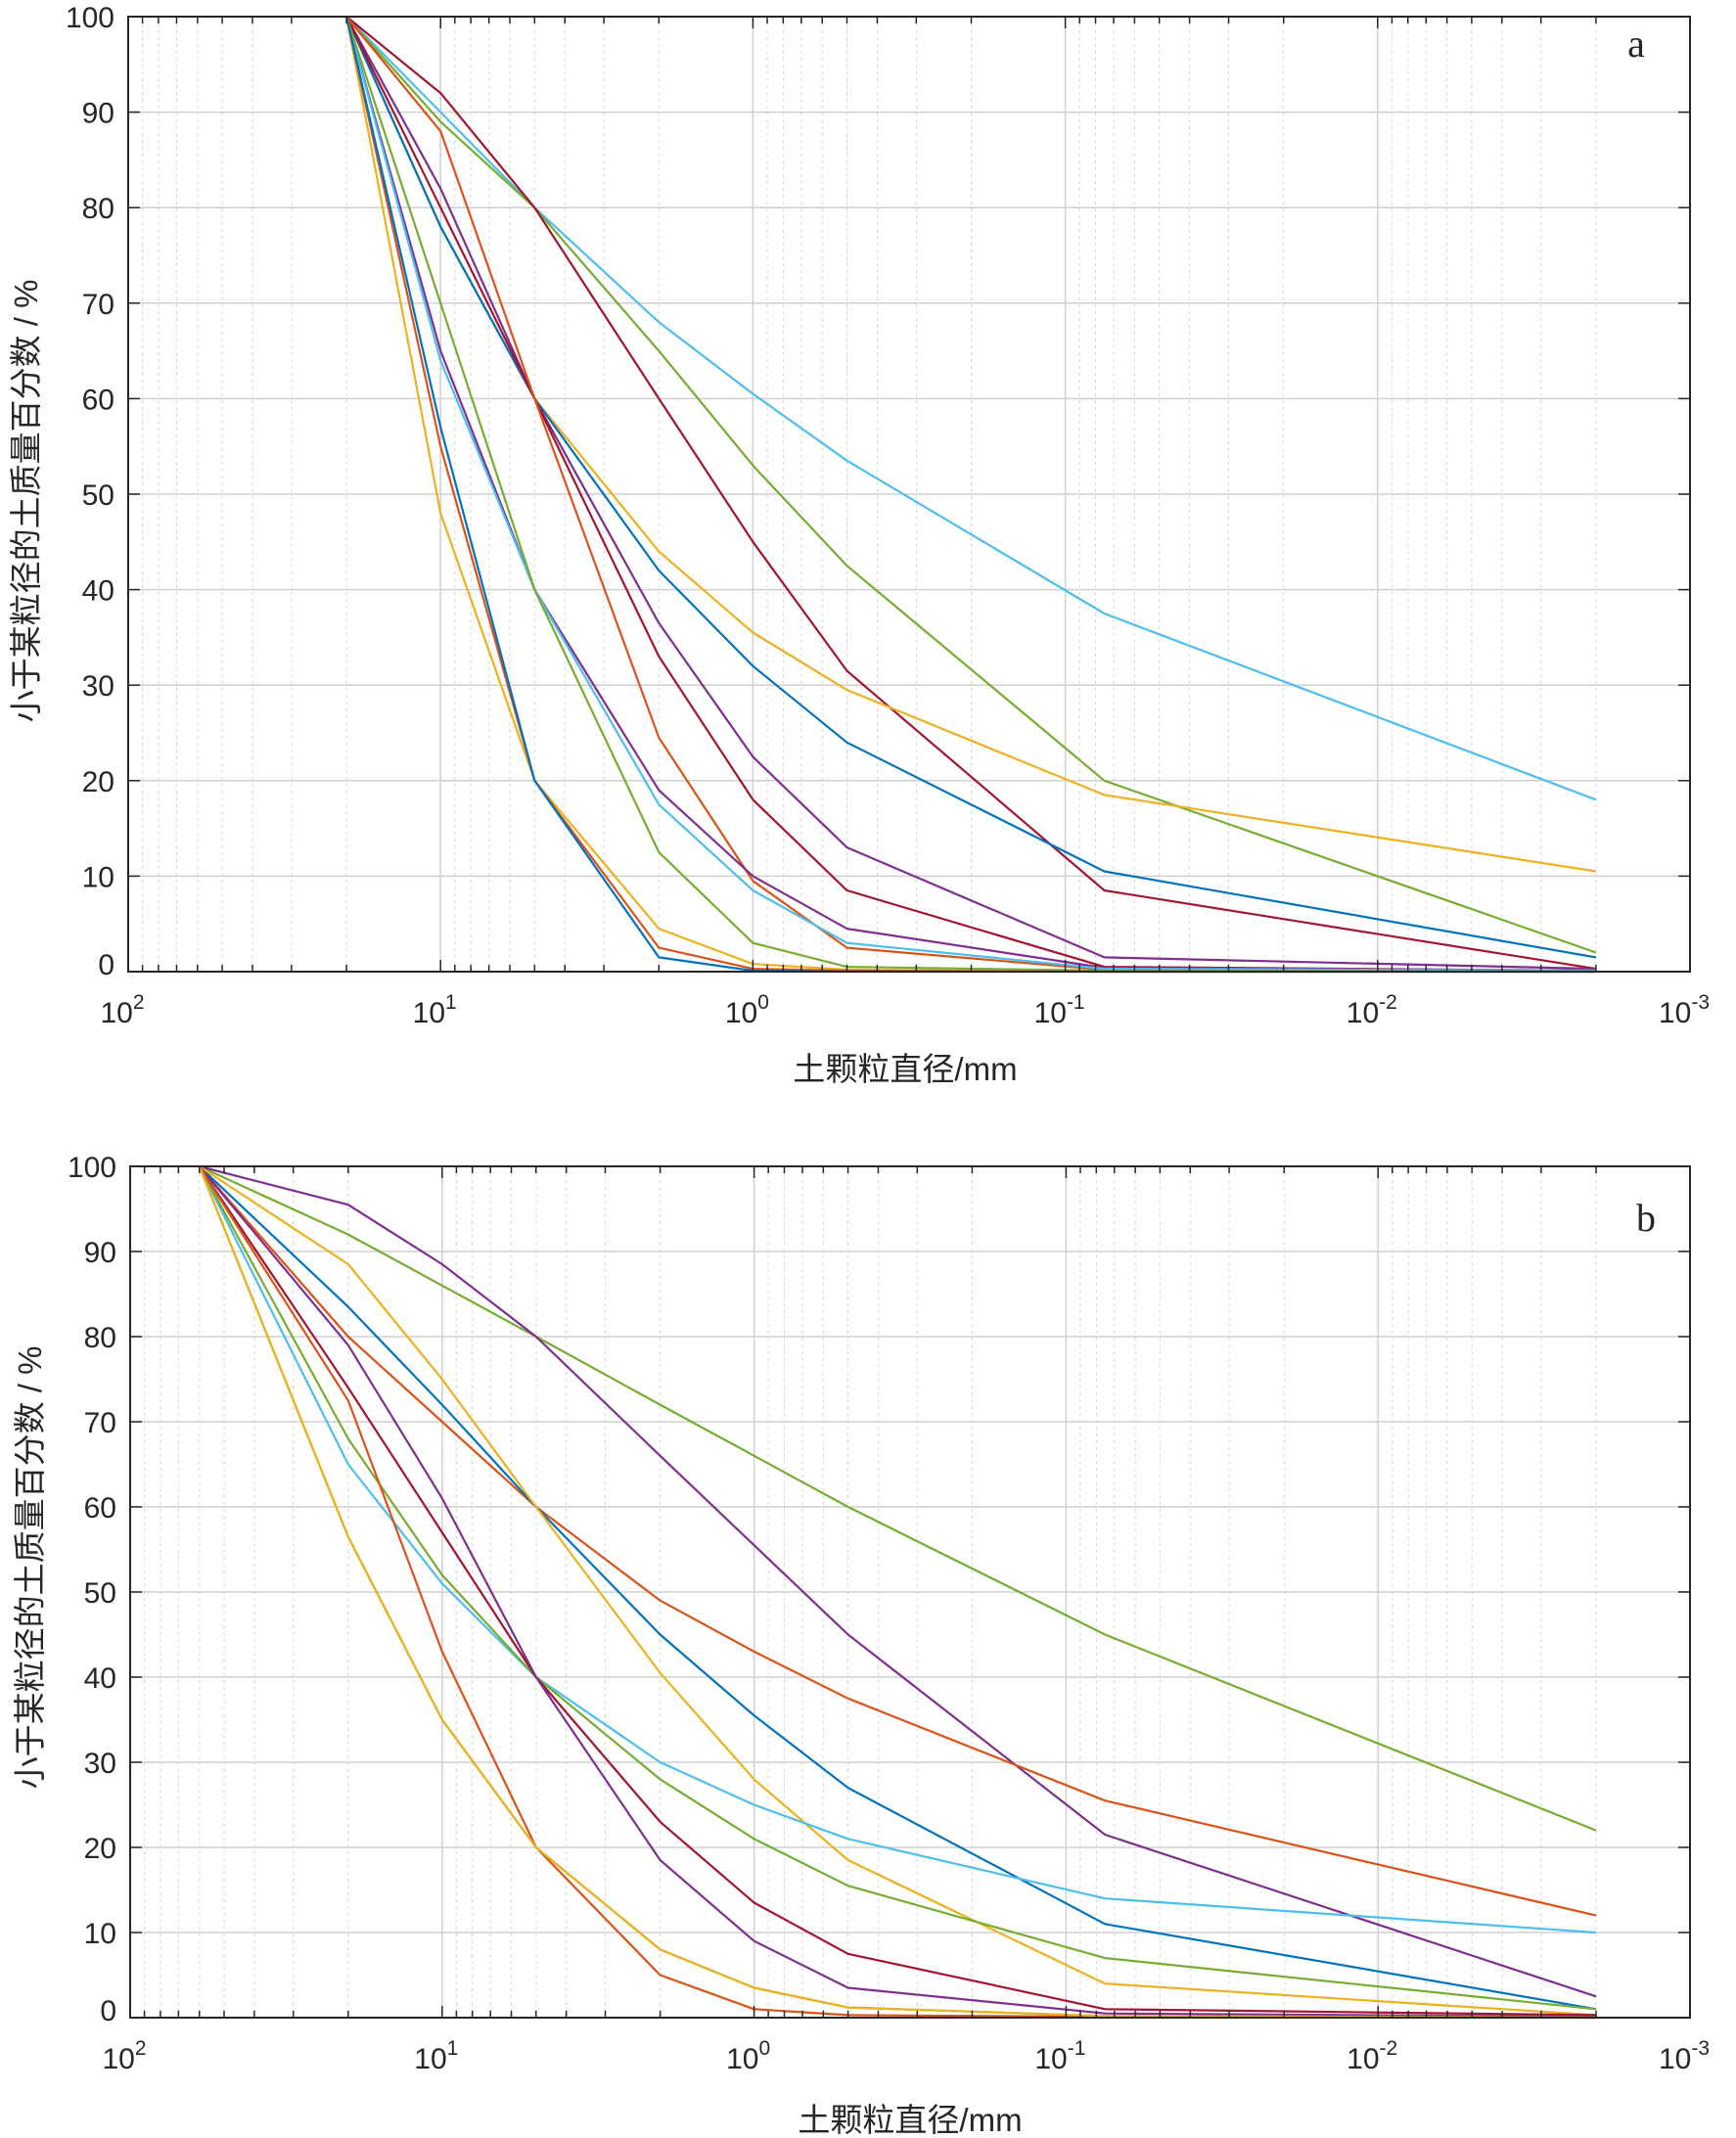 Image resolution: width=1736 pixels, height=2138 pixels. I want to click on y-axis-title-a: 小于某粒径的土质量百分数 / %, so click(26, 501).